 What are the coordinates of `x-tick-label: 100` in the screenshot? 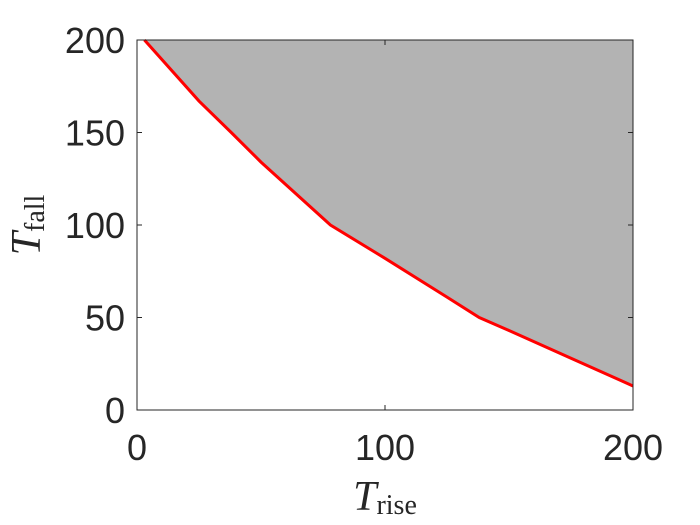 It's located at (385, 447).